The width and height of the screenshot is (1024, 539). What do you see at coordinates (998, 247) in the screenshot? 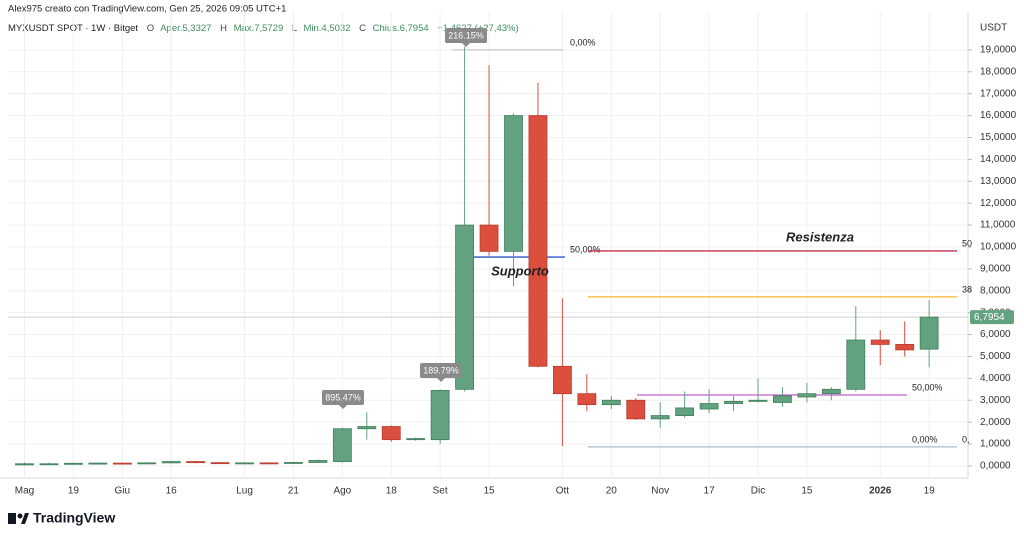
I see `y-tick-label: 10,0000` at bounding box center [998, 247].